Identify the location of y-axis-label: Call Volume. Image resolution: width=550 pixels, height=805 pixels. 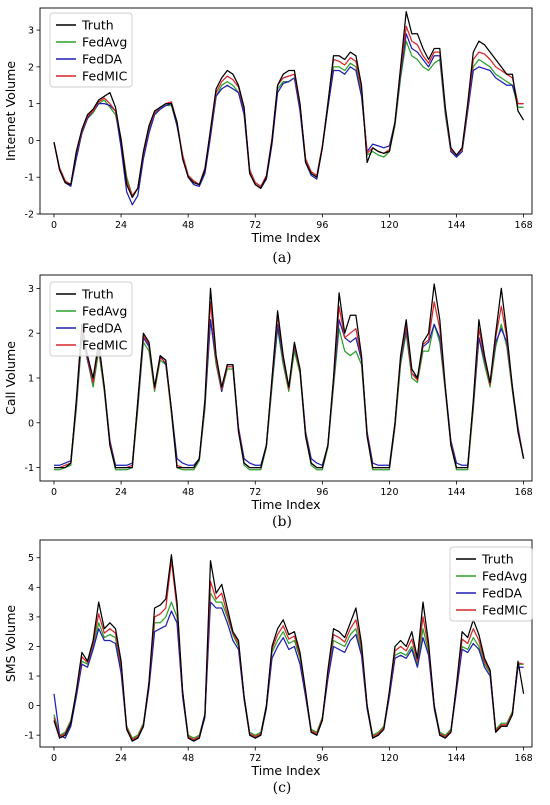
(10, 378).